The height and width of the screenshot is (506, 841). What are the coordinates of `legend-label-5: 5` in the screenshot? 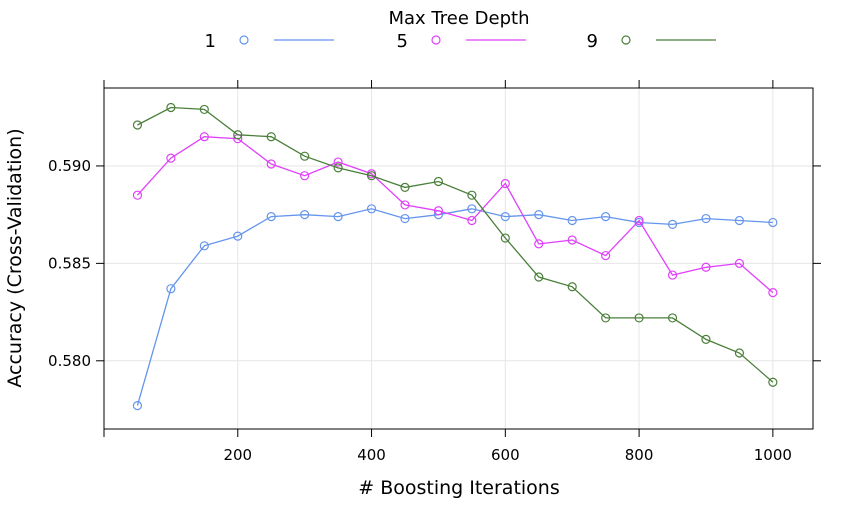 It's located at (402, 41).